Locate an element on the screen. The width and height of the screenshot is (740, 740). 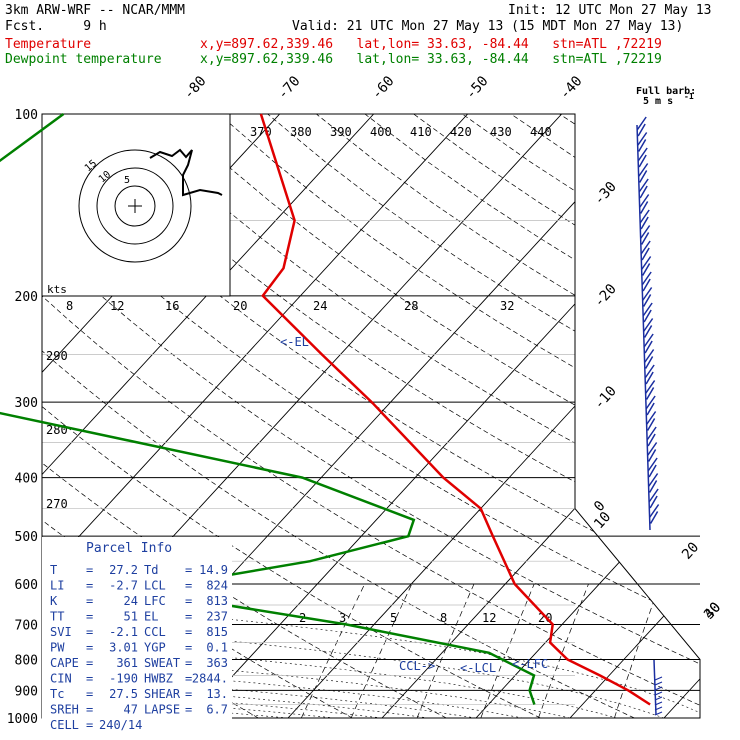
wind-speed-label: 16 is located at coordinates (172, 306).